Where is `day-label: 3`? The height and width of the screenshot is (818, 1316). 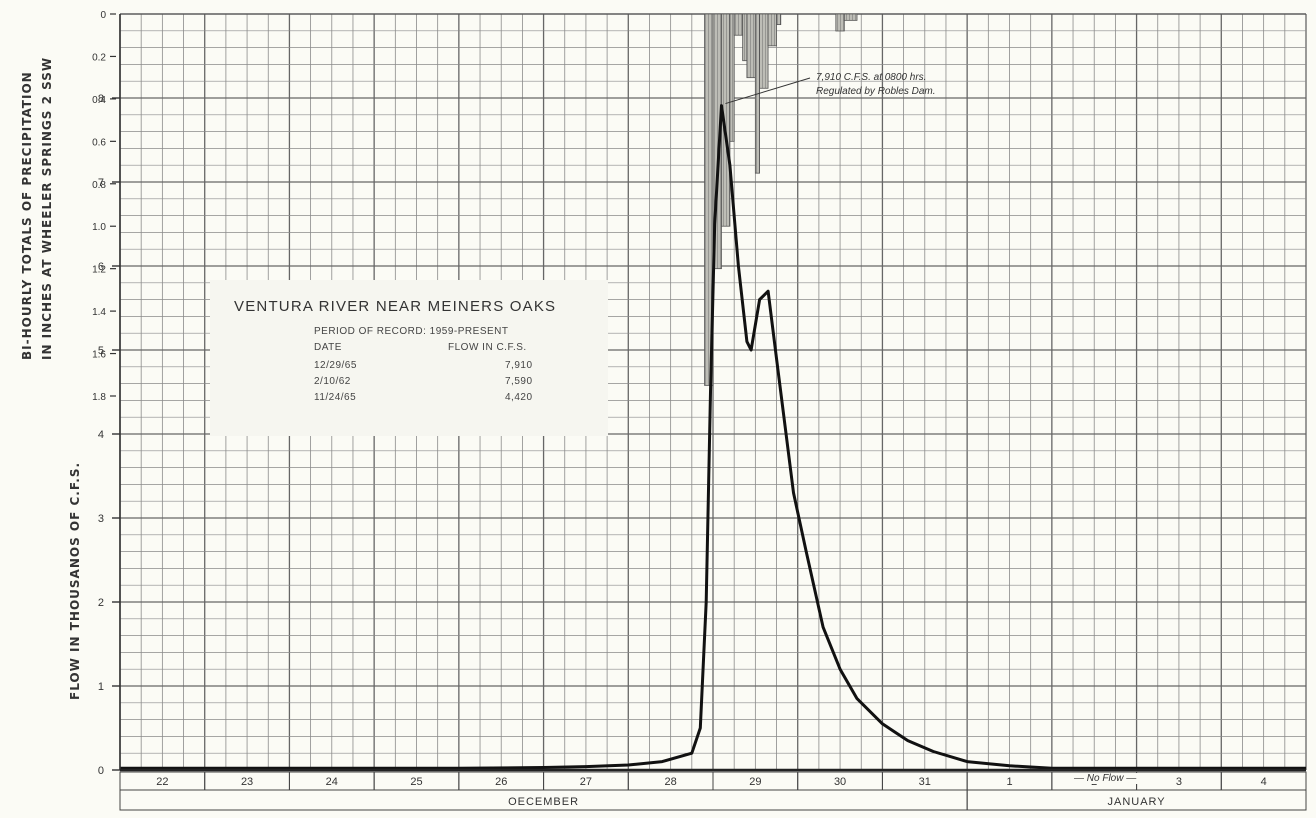
day-label: 3 is located at coordinates (1179, 782).